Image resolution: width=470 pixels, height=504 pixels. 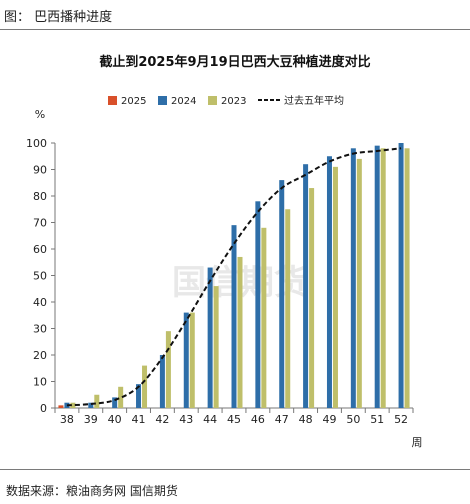 What do you see at coordinates (162, 100) in the screenshot?
I see `legend-swatch-2024` at bounding box center [162, 100].